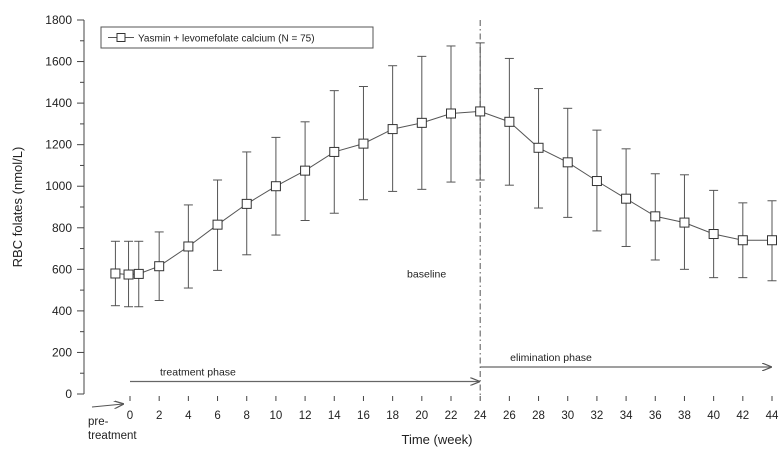  I want to click on x-tick-label: 30, so click(567, 416).